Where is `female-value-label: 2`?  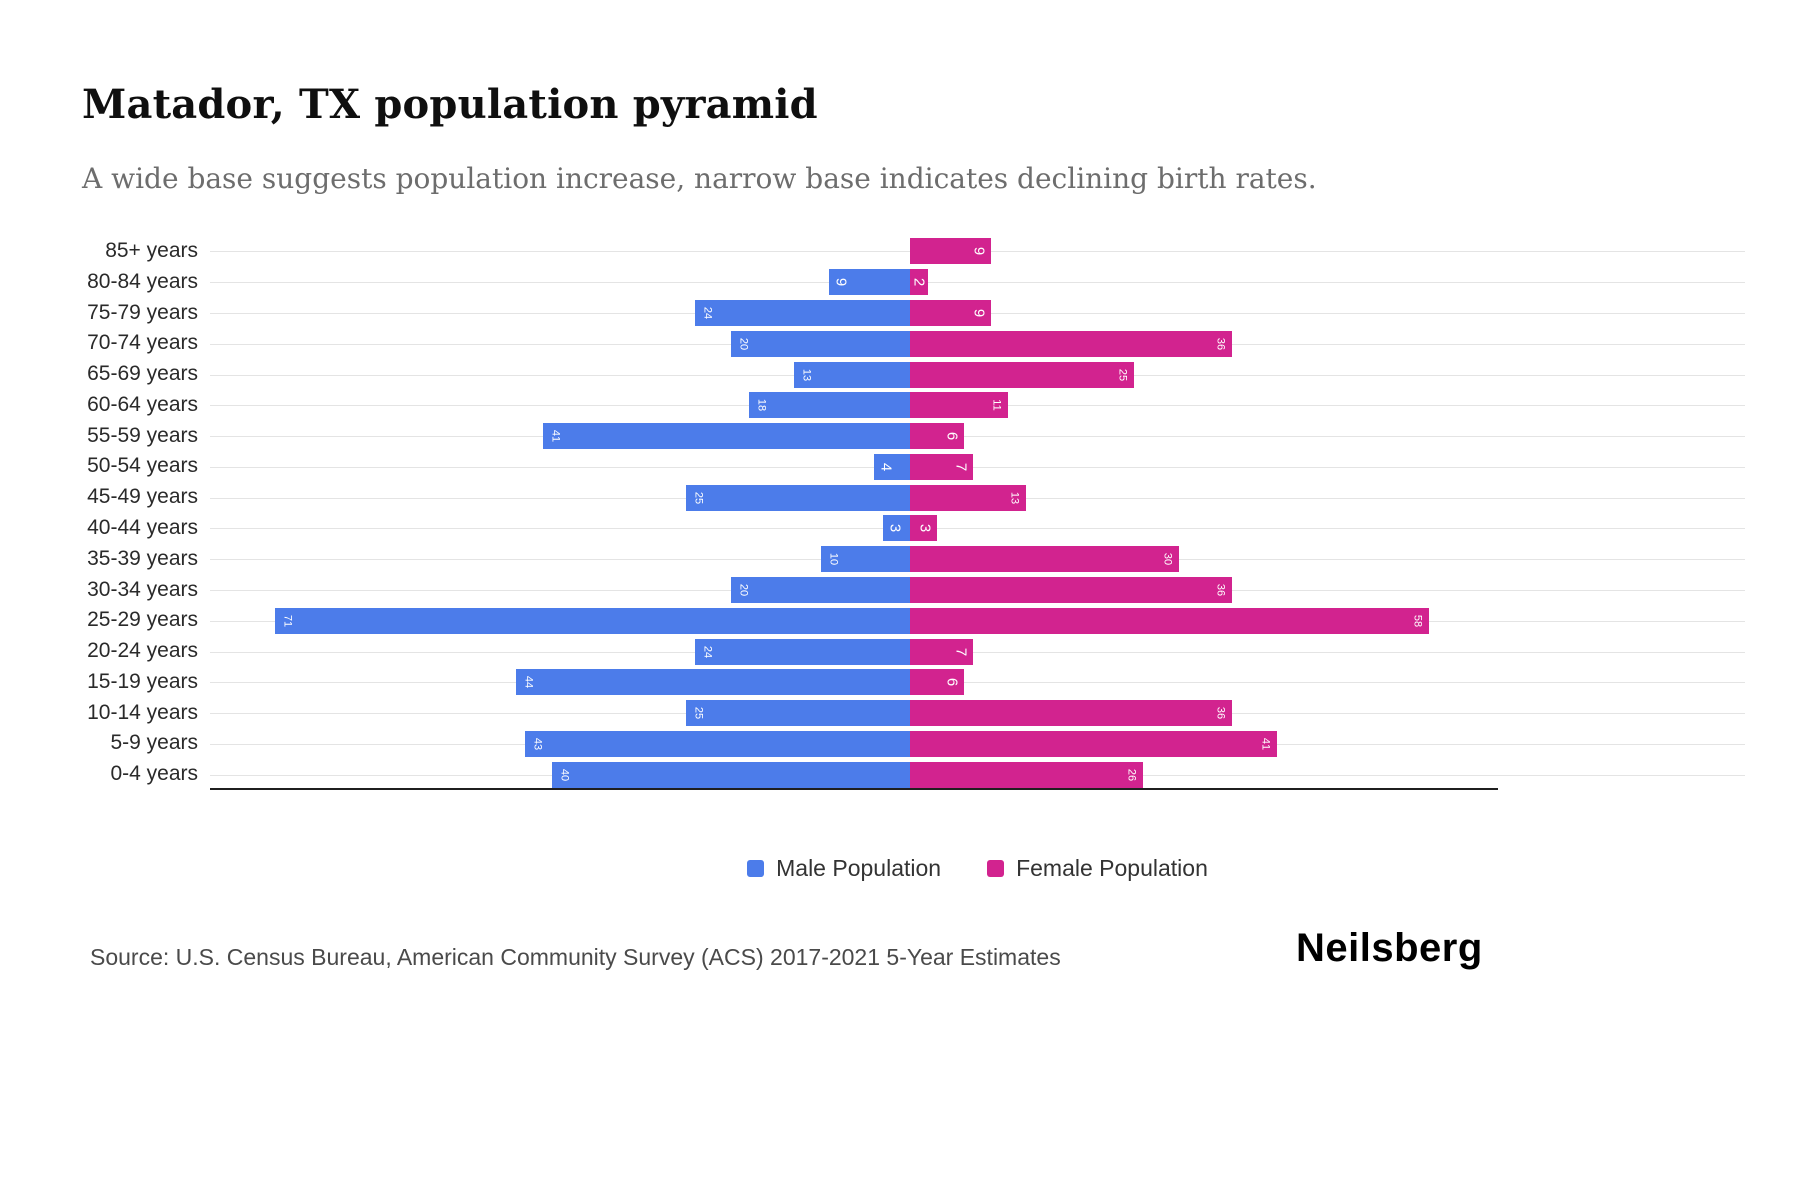 female-value-label: 2 is located at coordinates (919, 282).